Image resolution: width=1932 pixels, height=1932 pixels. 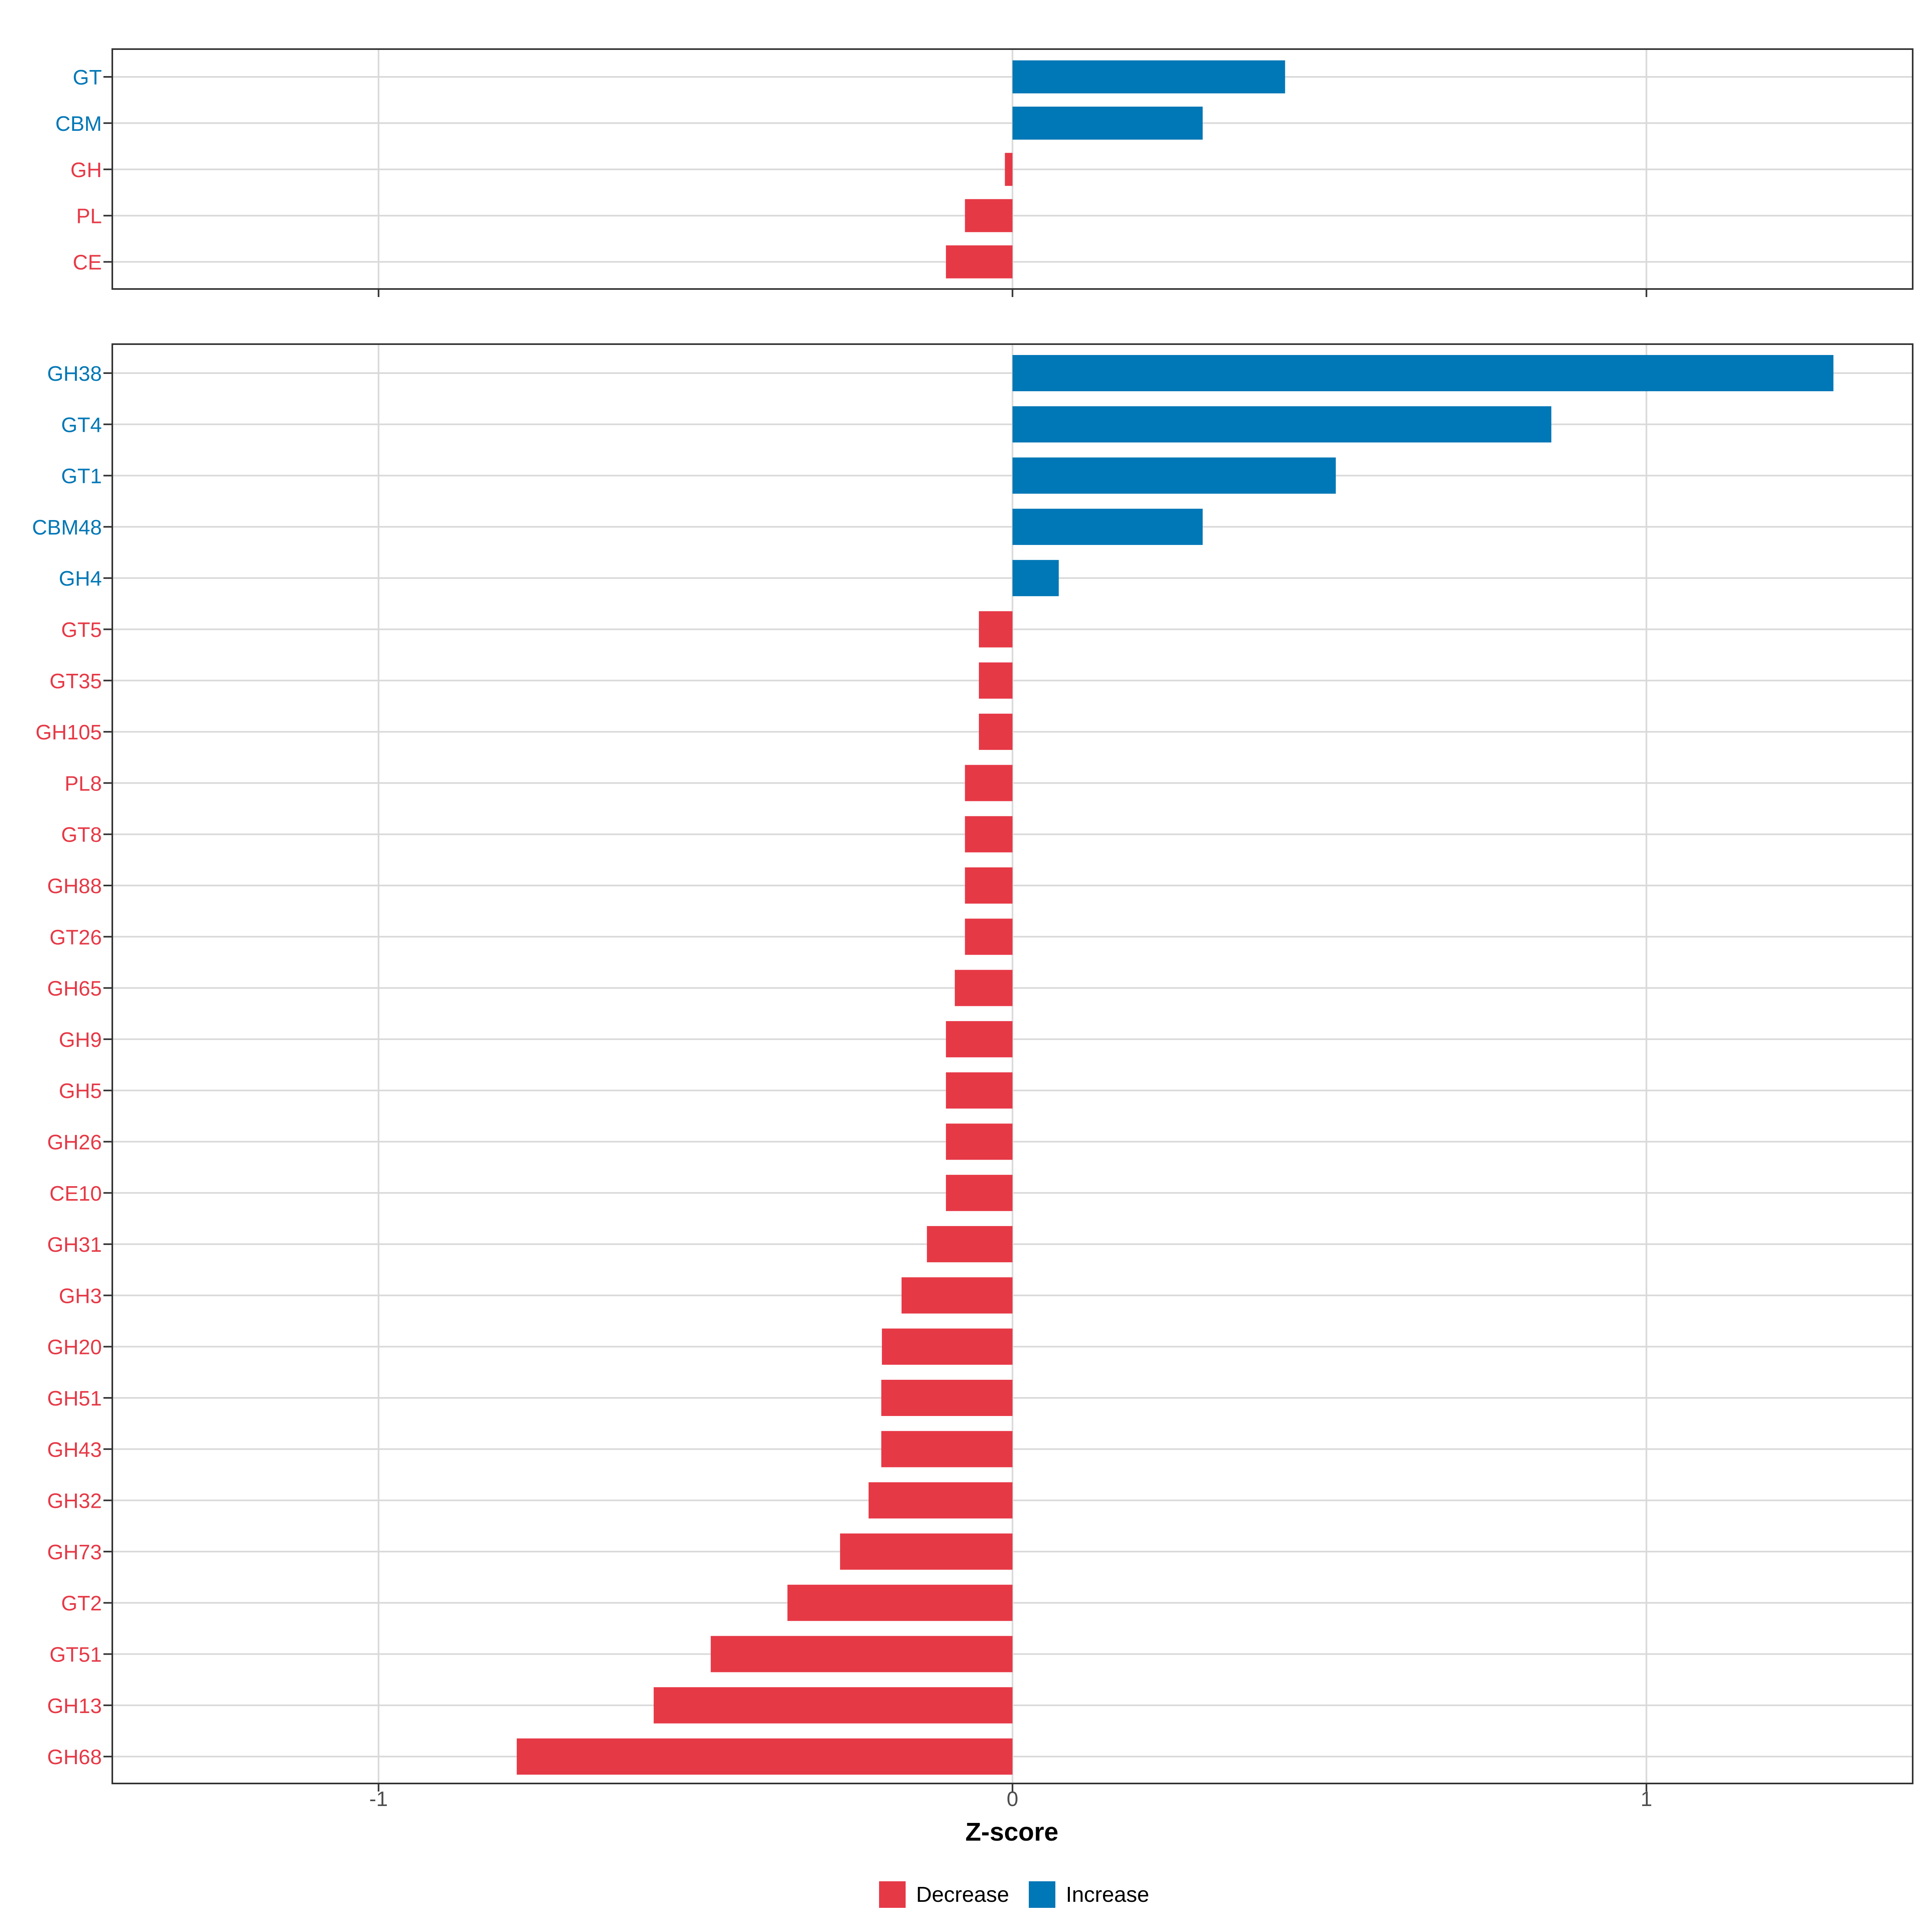 I want to click on y-tick-label-gh4: GH4, so click(x=80, y=578).